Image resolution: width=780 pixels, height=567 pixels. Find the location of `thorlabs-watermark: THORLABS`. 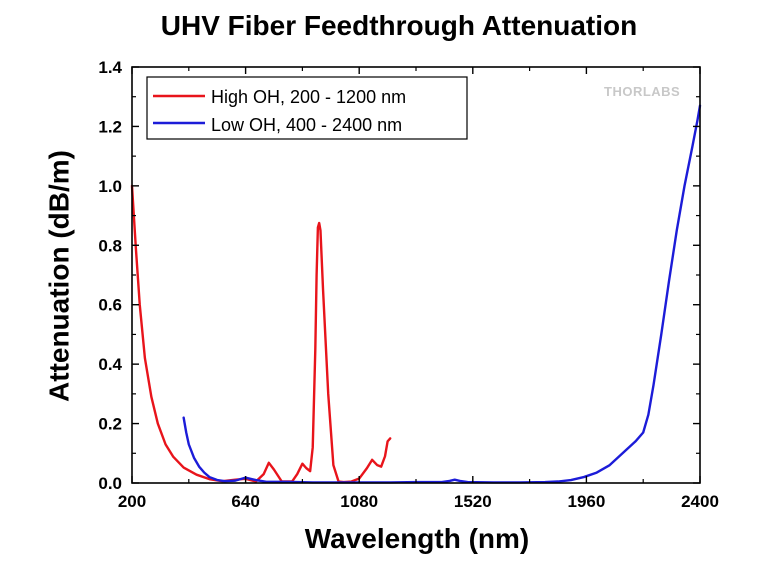

thorlabs-watermark: THORLABS is located at coordinates (642, 91).